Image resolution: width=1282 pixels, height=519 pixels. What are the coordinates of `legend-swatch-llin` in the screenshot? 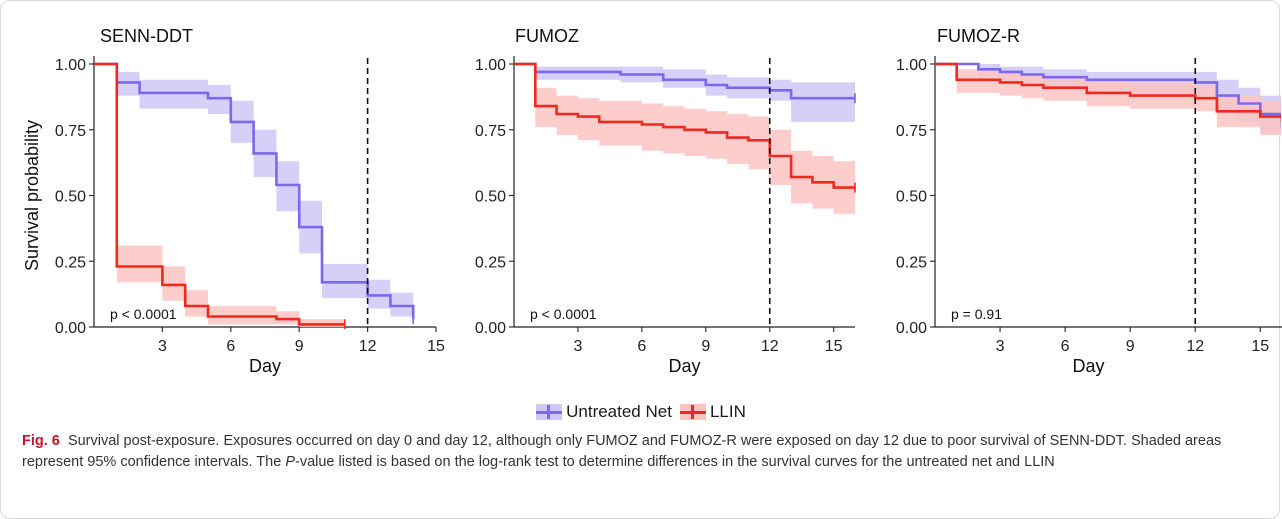 It's located at (692, 412).